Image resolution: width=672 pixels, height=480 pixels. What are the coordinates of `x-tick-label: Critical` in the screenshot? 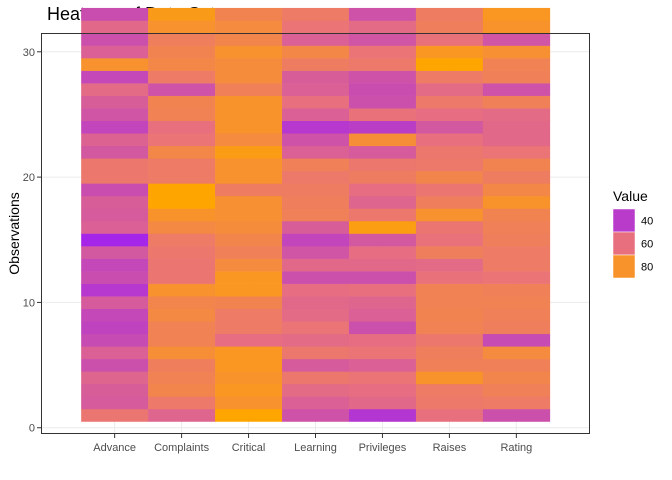 It's located at (249, 448).